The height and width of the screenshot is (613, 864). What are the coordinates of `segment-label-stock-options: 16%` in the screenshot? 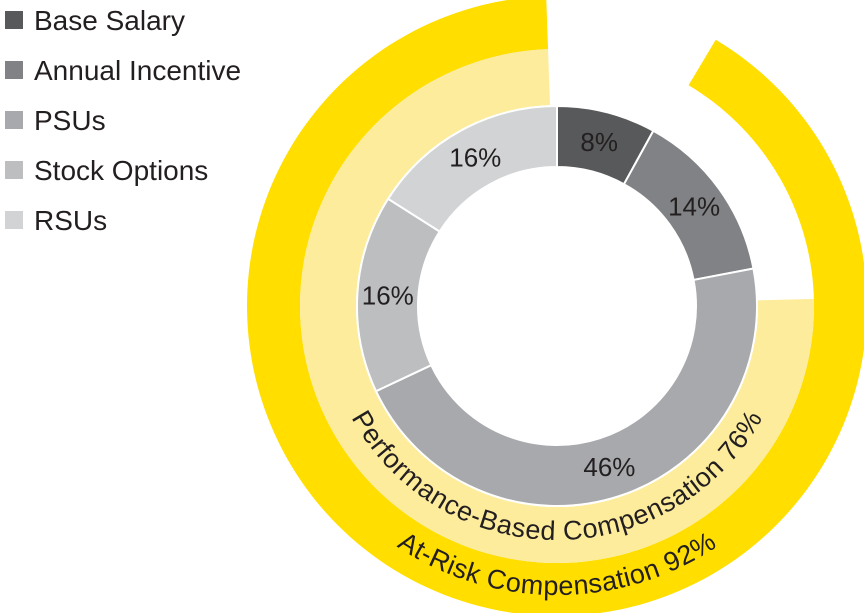 It's located at (388, 295).